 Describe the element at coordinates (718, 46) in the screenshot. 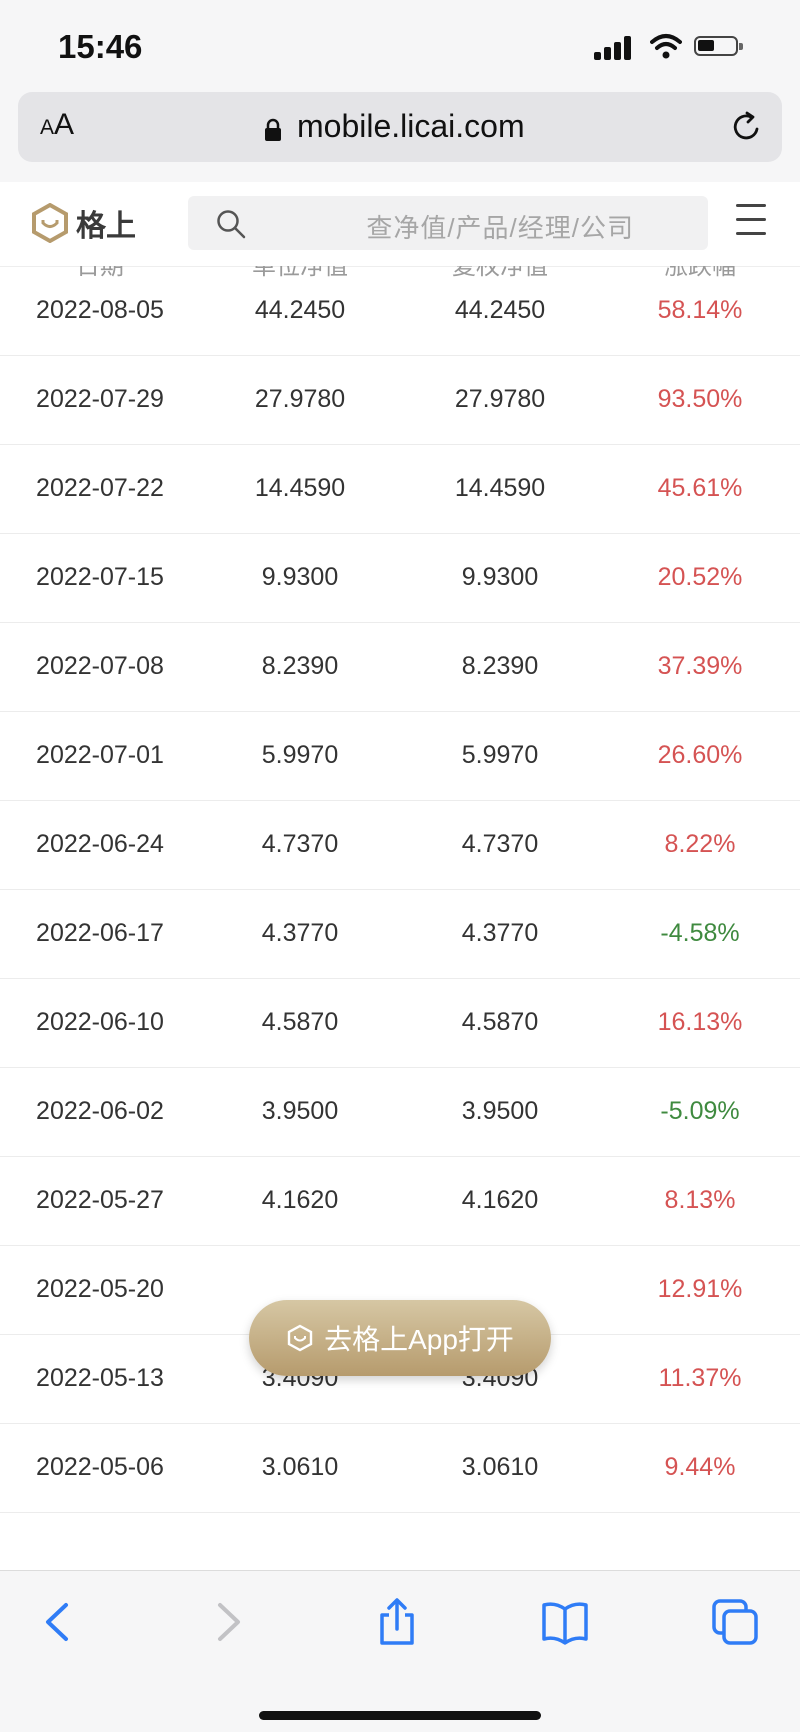

I see `battery-icon` at that location.